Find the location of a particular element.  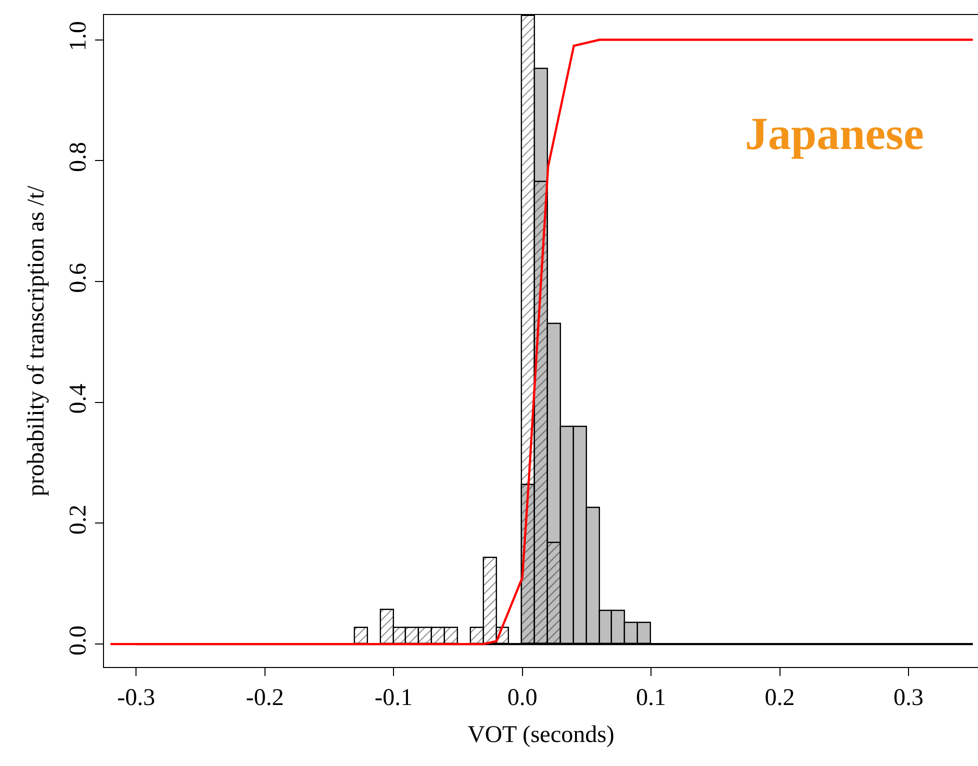

y-tick-label: 0.6 is located at coordinates (78, 277).